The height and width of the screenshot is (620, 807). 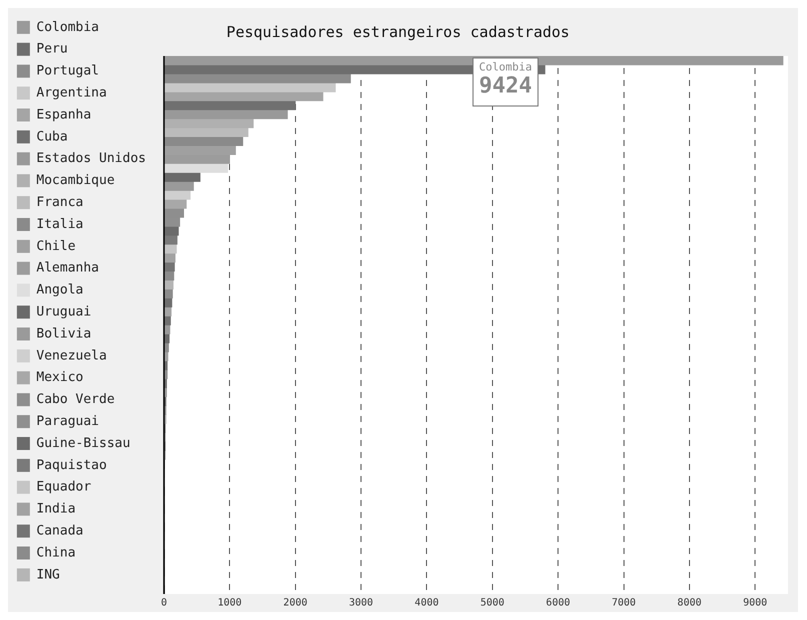 I want to click on x-tick-label: 0, so click(x=163, y=603).